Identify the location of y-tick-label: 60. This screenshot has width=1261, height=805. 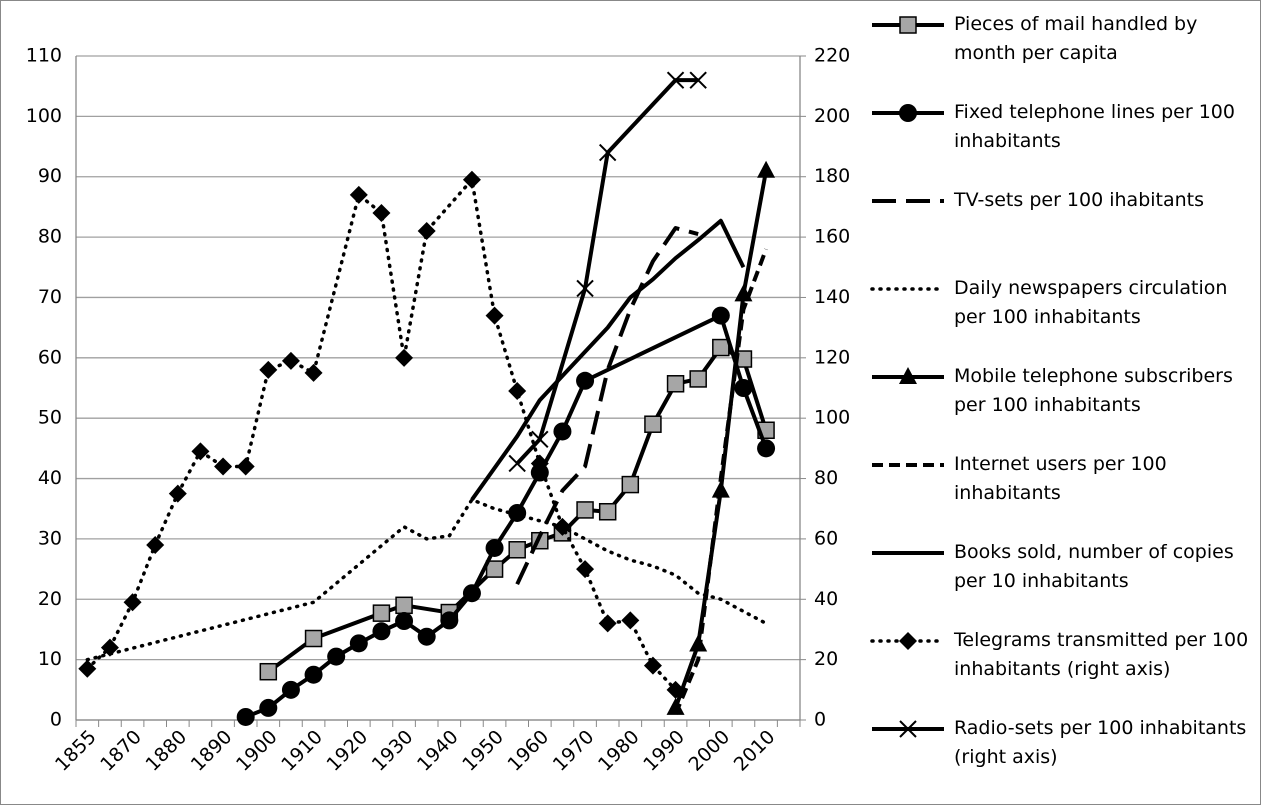
(50, 357).